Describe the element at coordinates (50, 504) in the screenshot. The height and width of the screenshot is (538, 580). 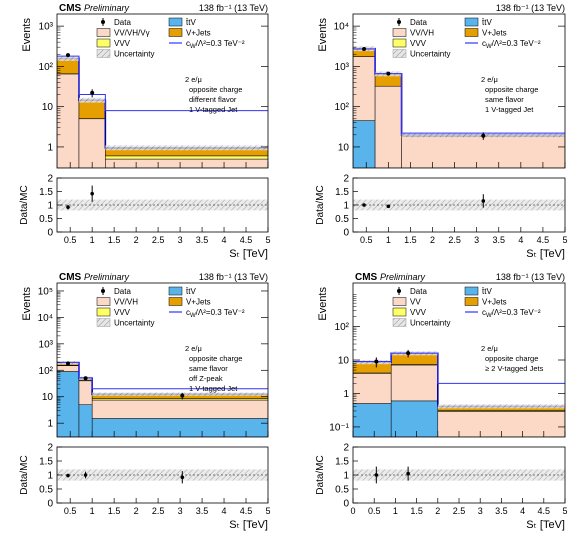
I see `ratio-ytick-label: 0` at that location.